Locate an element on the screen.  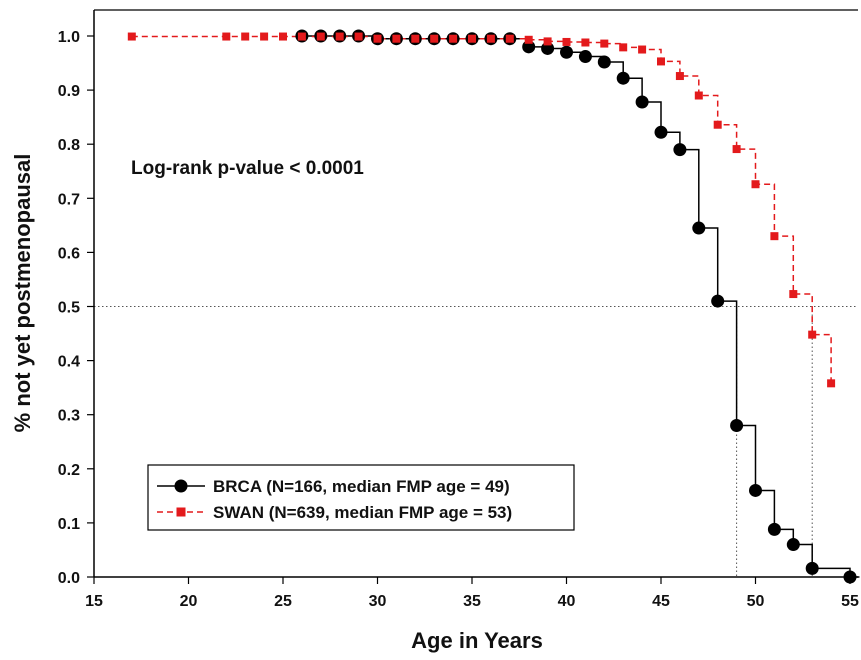
y-tick-label: 0.9 is located at coordinates (69, 91).